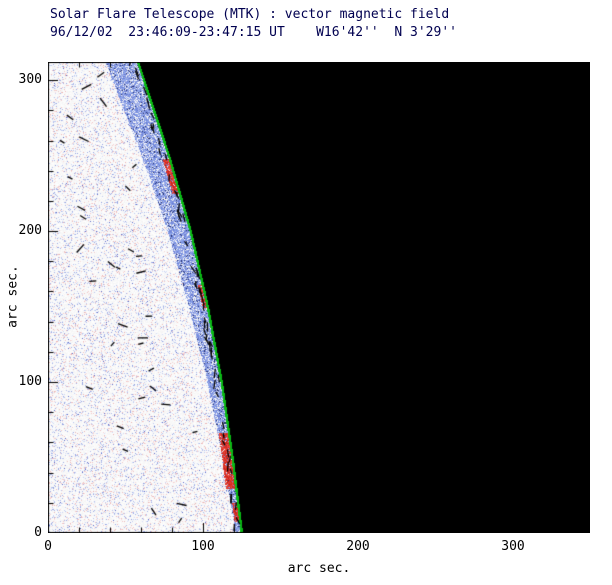 This screenshot has width=612, height=585. I want to click on x-tick-label-100: 100, so click(203, 546).